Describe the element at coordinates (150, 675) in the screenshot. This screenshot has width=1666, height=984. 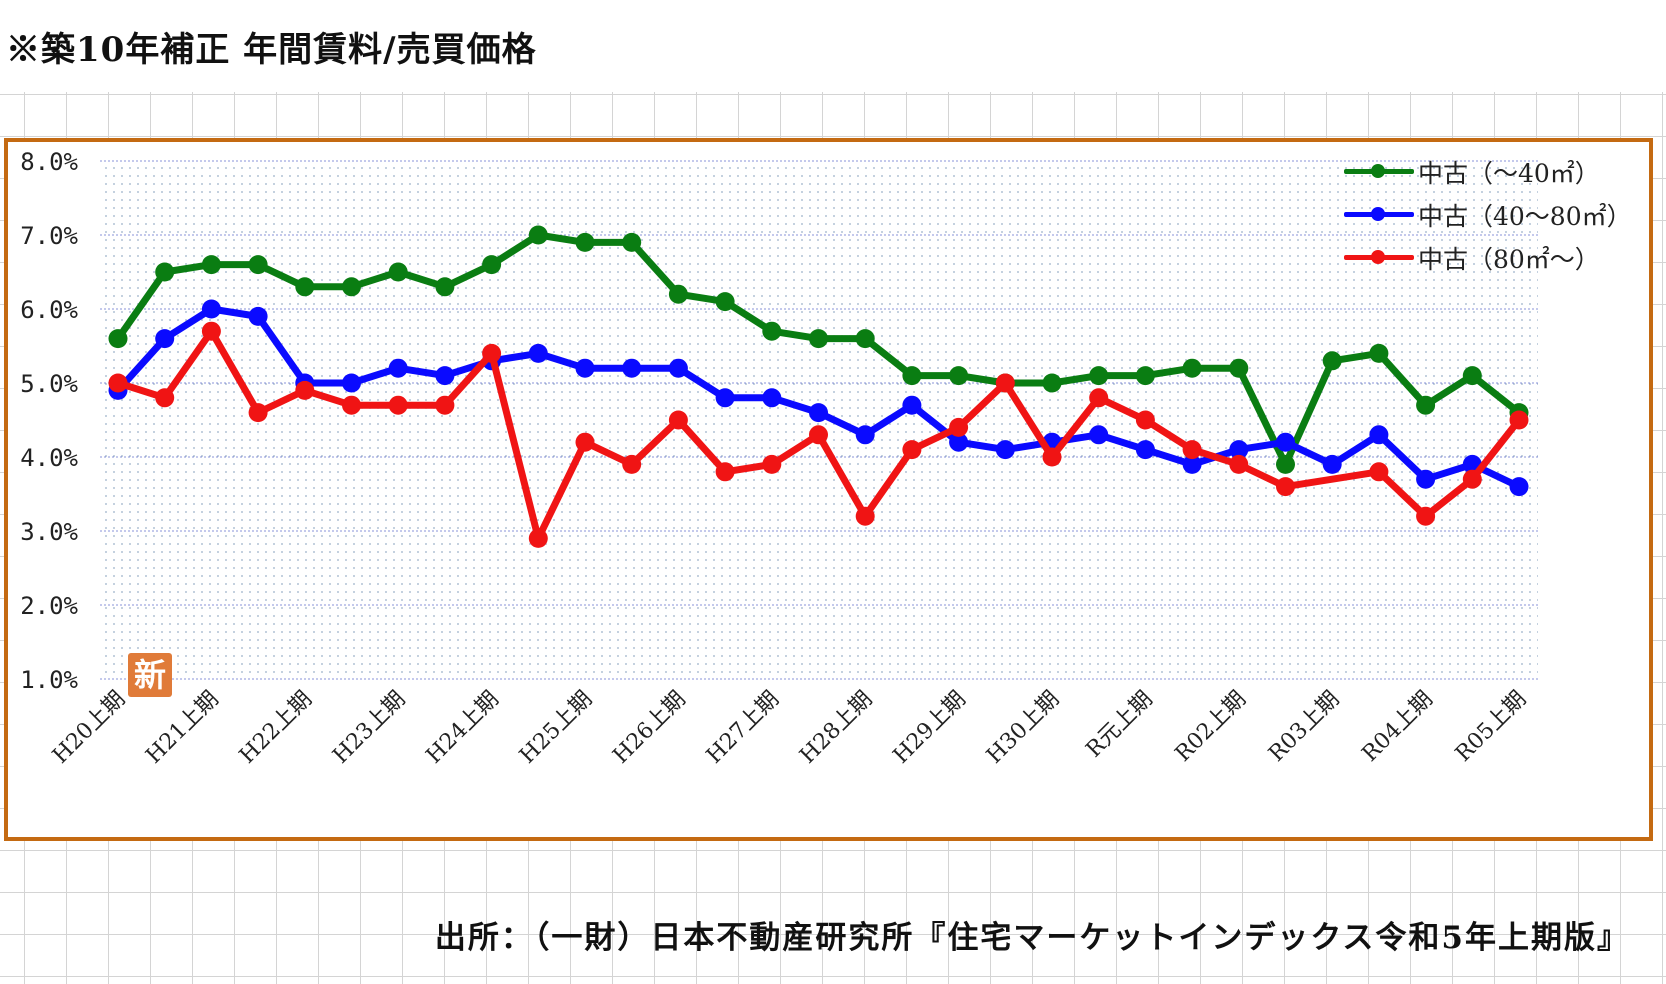
I see `new-badge: 新` at that location.